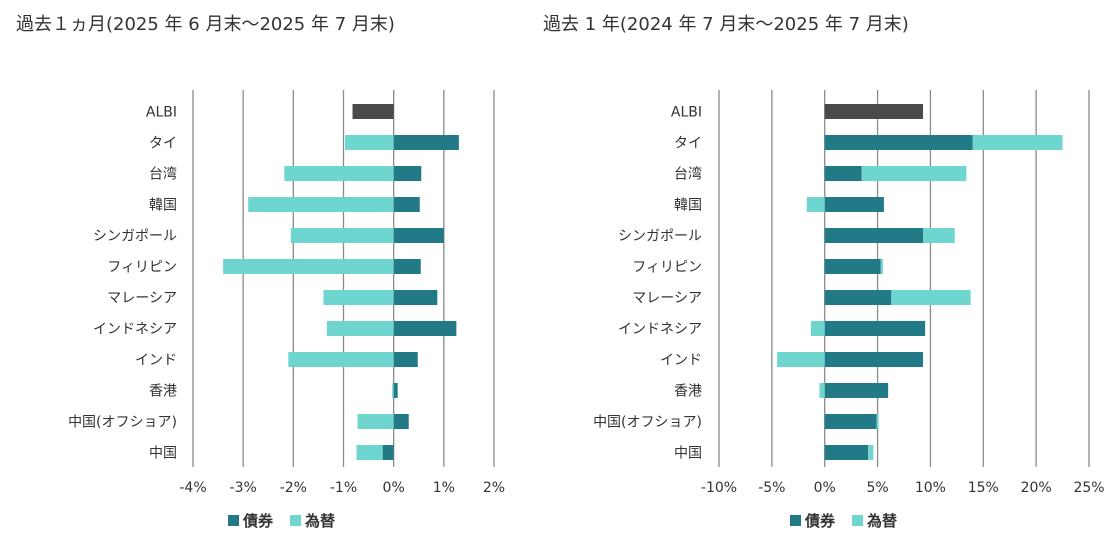  Describe the element at coordinates (243, 488) in the screenshot. I see `x-tick-label: -3%` at that location.